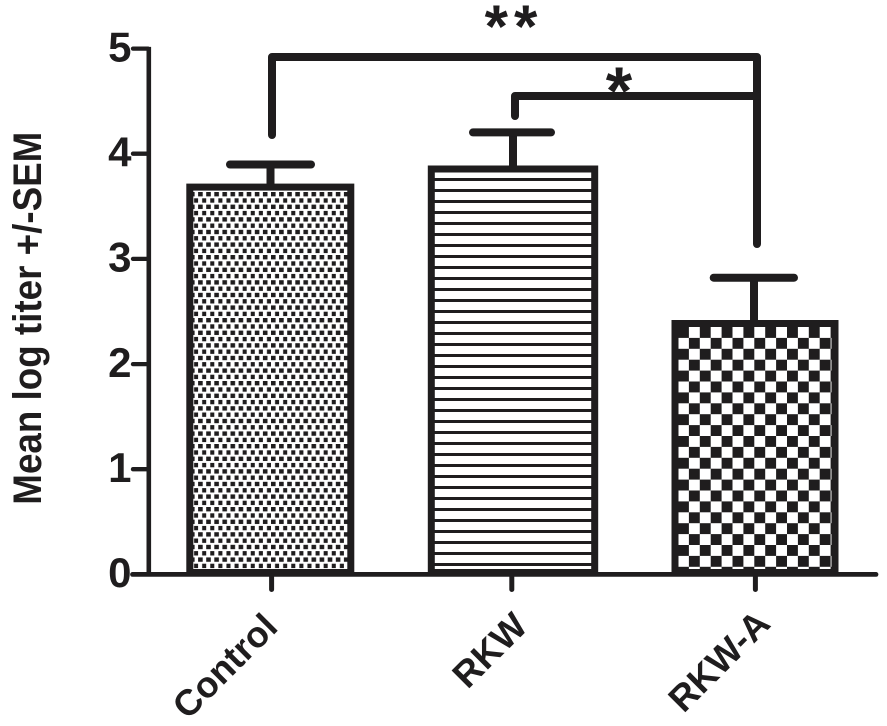  Describe the element at coordinates (119, 572) in the screenshot. I see `svg-text: 0` at that location.